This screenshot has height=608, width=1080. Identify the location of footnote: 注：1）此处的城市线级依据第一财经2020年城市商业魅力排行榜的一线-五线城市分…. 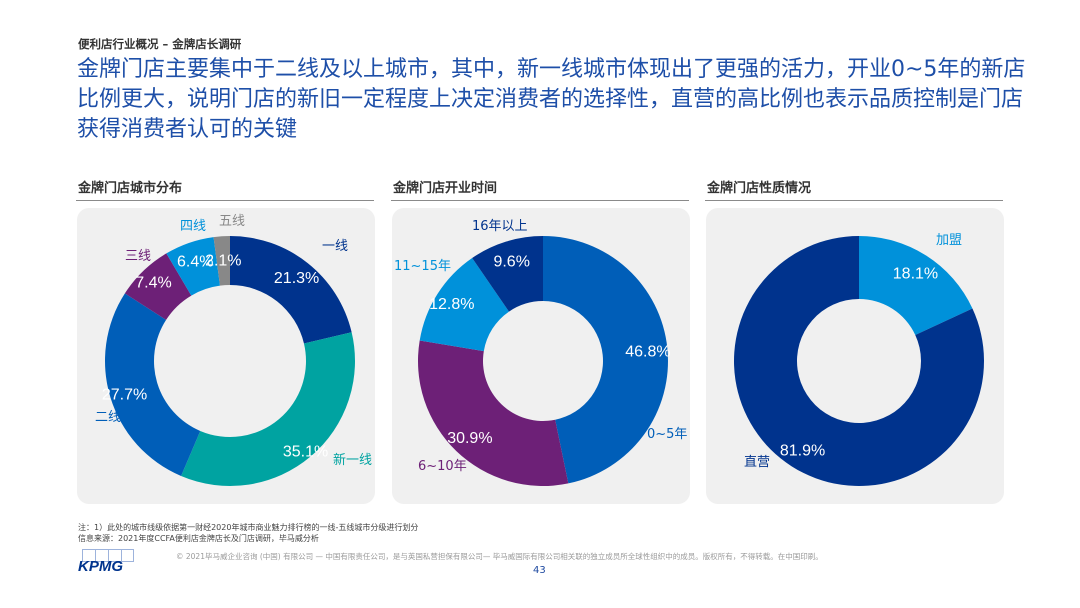
(248, 527).